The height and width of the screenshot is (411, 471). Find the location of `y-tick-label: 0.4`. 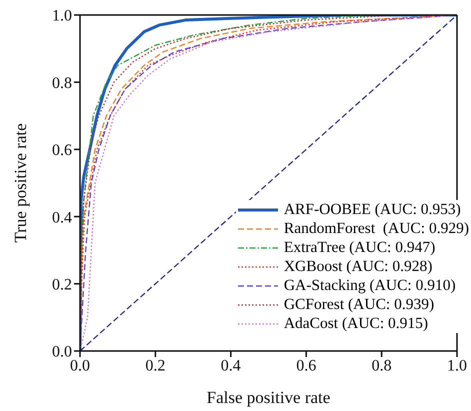

y-tick-label: 0.4 is located at coordinates (62, 217).